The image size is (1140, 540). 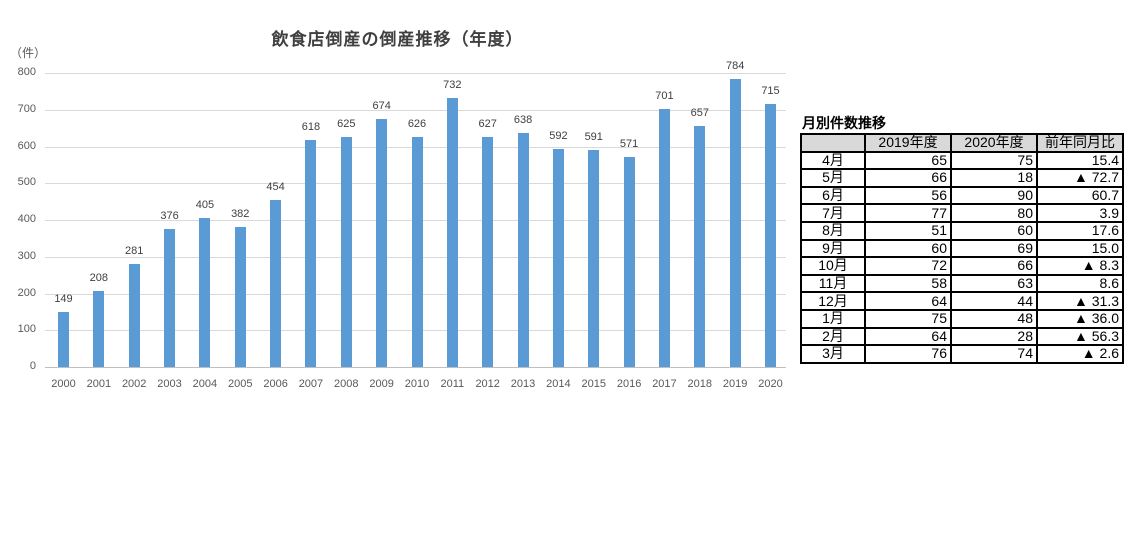 What do you see at coordinates (1080, 143) in the screenshot?
I see `header-yoy-ratio: 前年同月比` at bounding box center [1080, 143].